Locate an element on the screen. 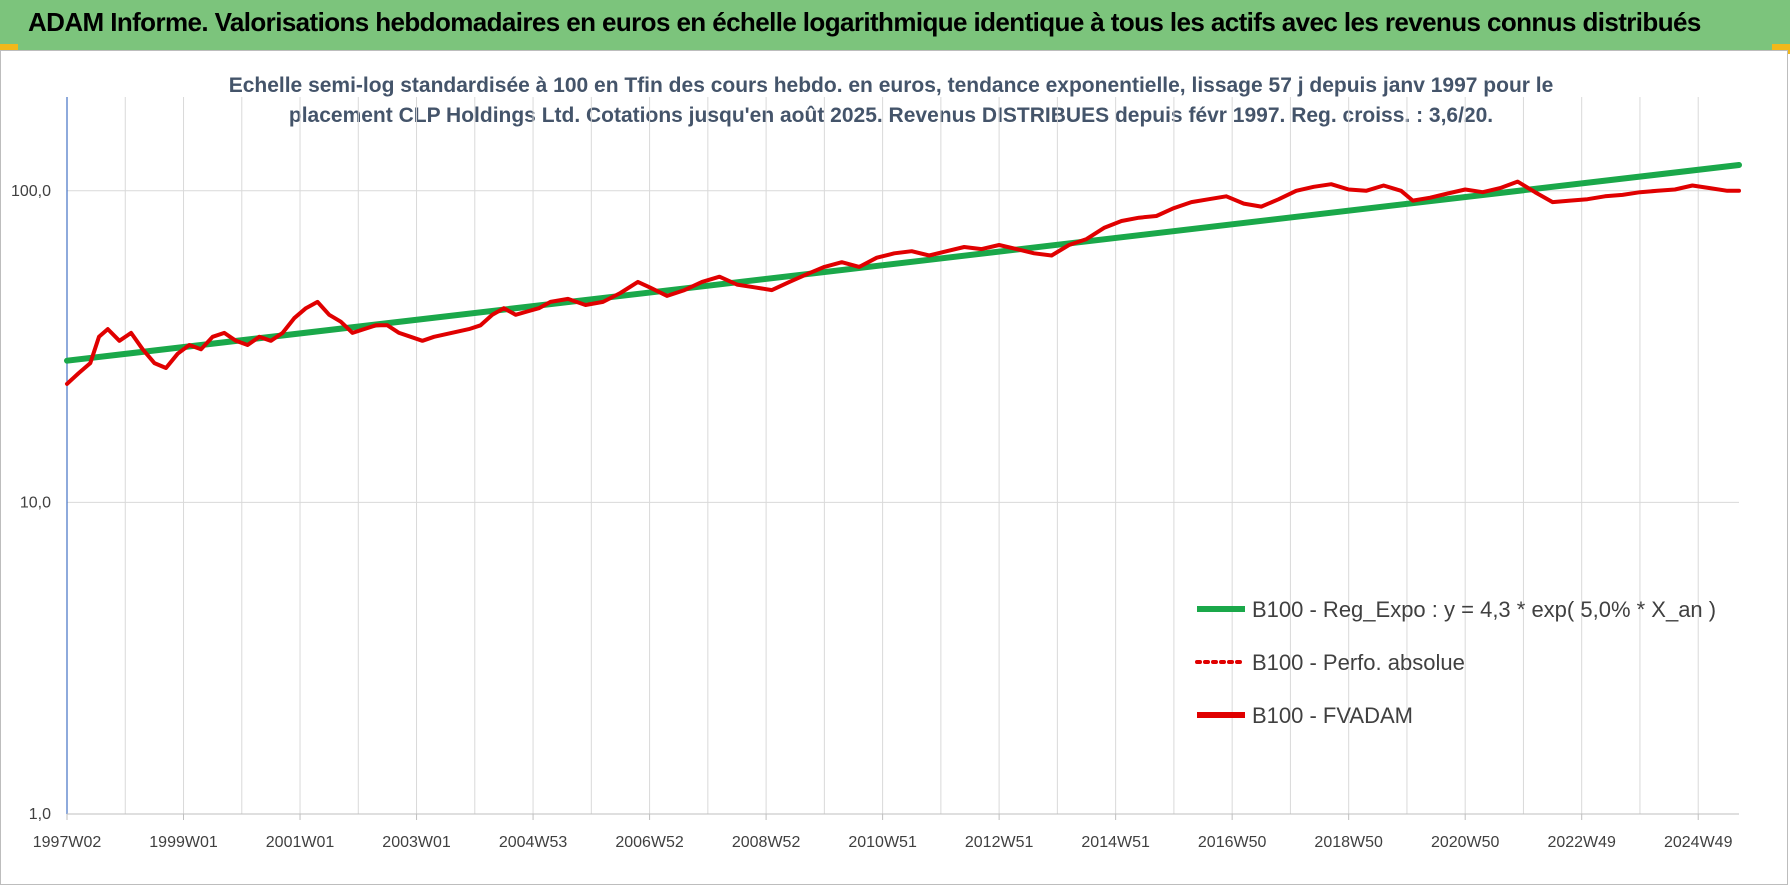 Image resolution: width=1790 pixels, height=887 pixels. legend-label-1: B100 - Perfo. absolue is located at coordinates (1358, 662).